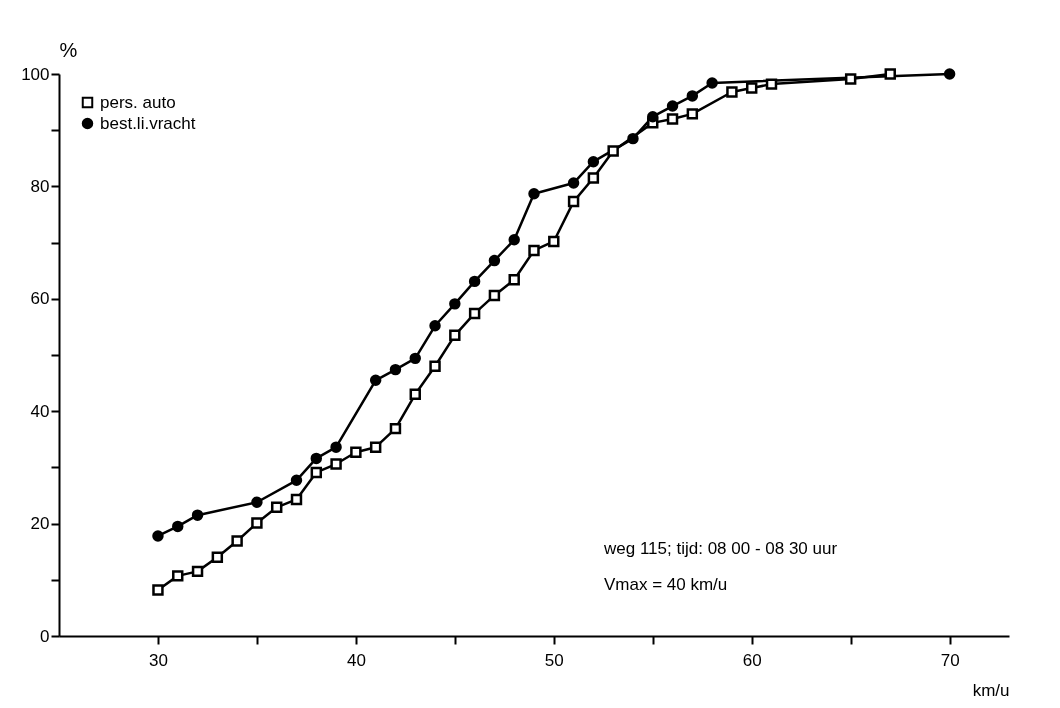 The image size is (1060, 708). Describe the element at coordinates (40, 411) in the screenshot. I see `y-tick-label: 40` at that location.